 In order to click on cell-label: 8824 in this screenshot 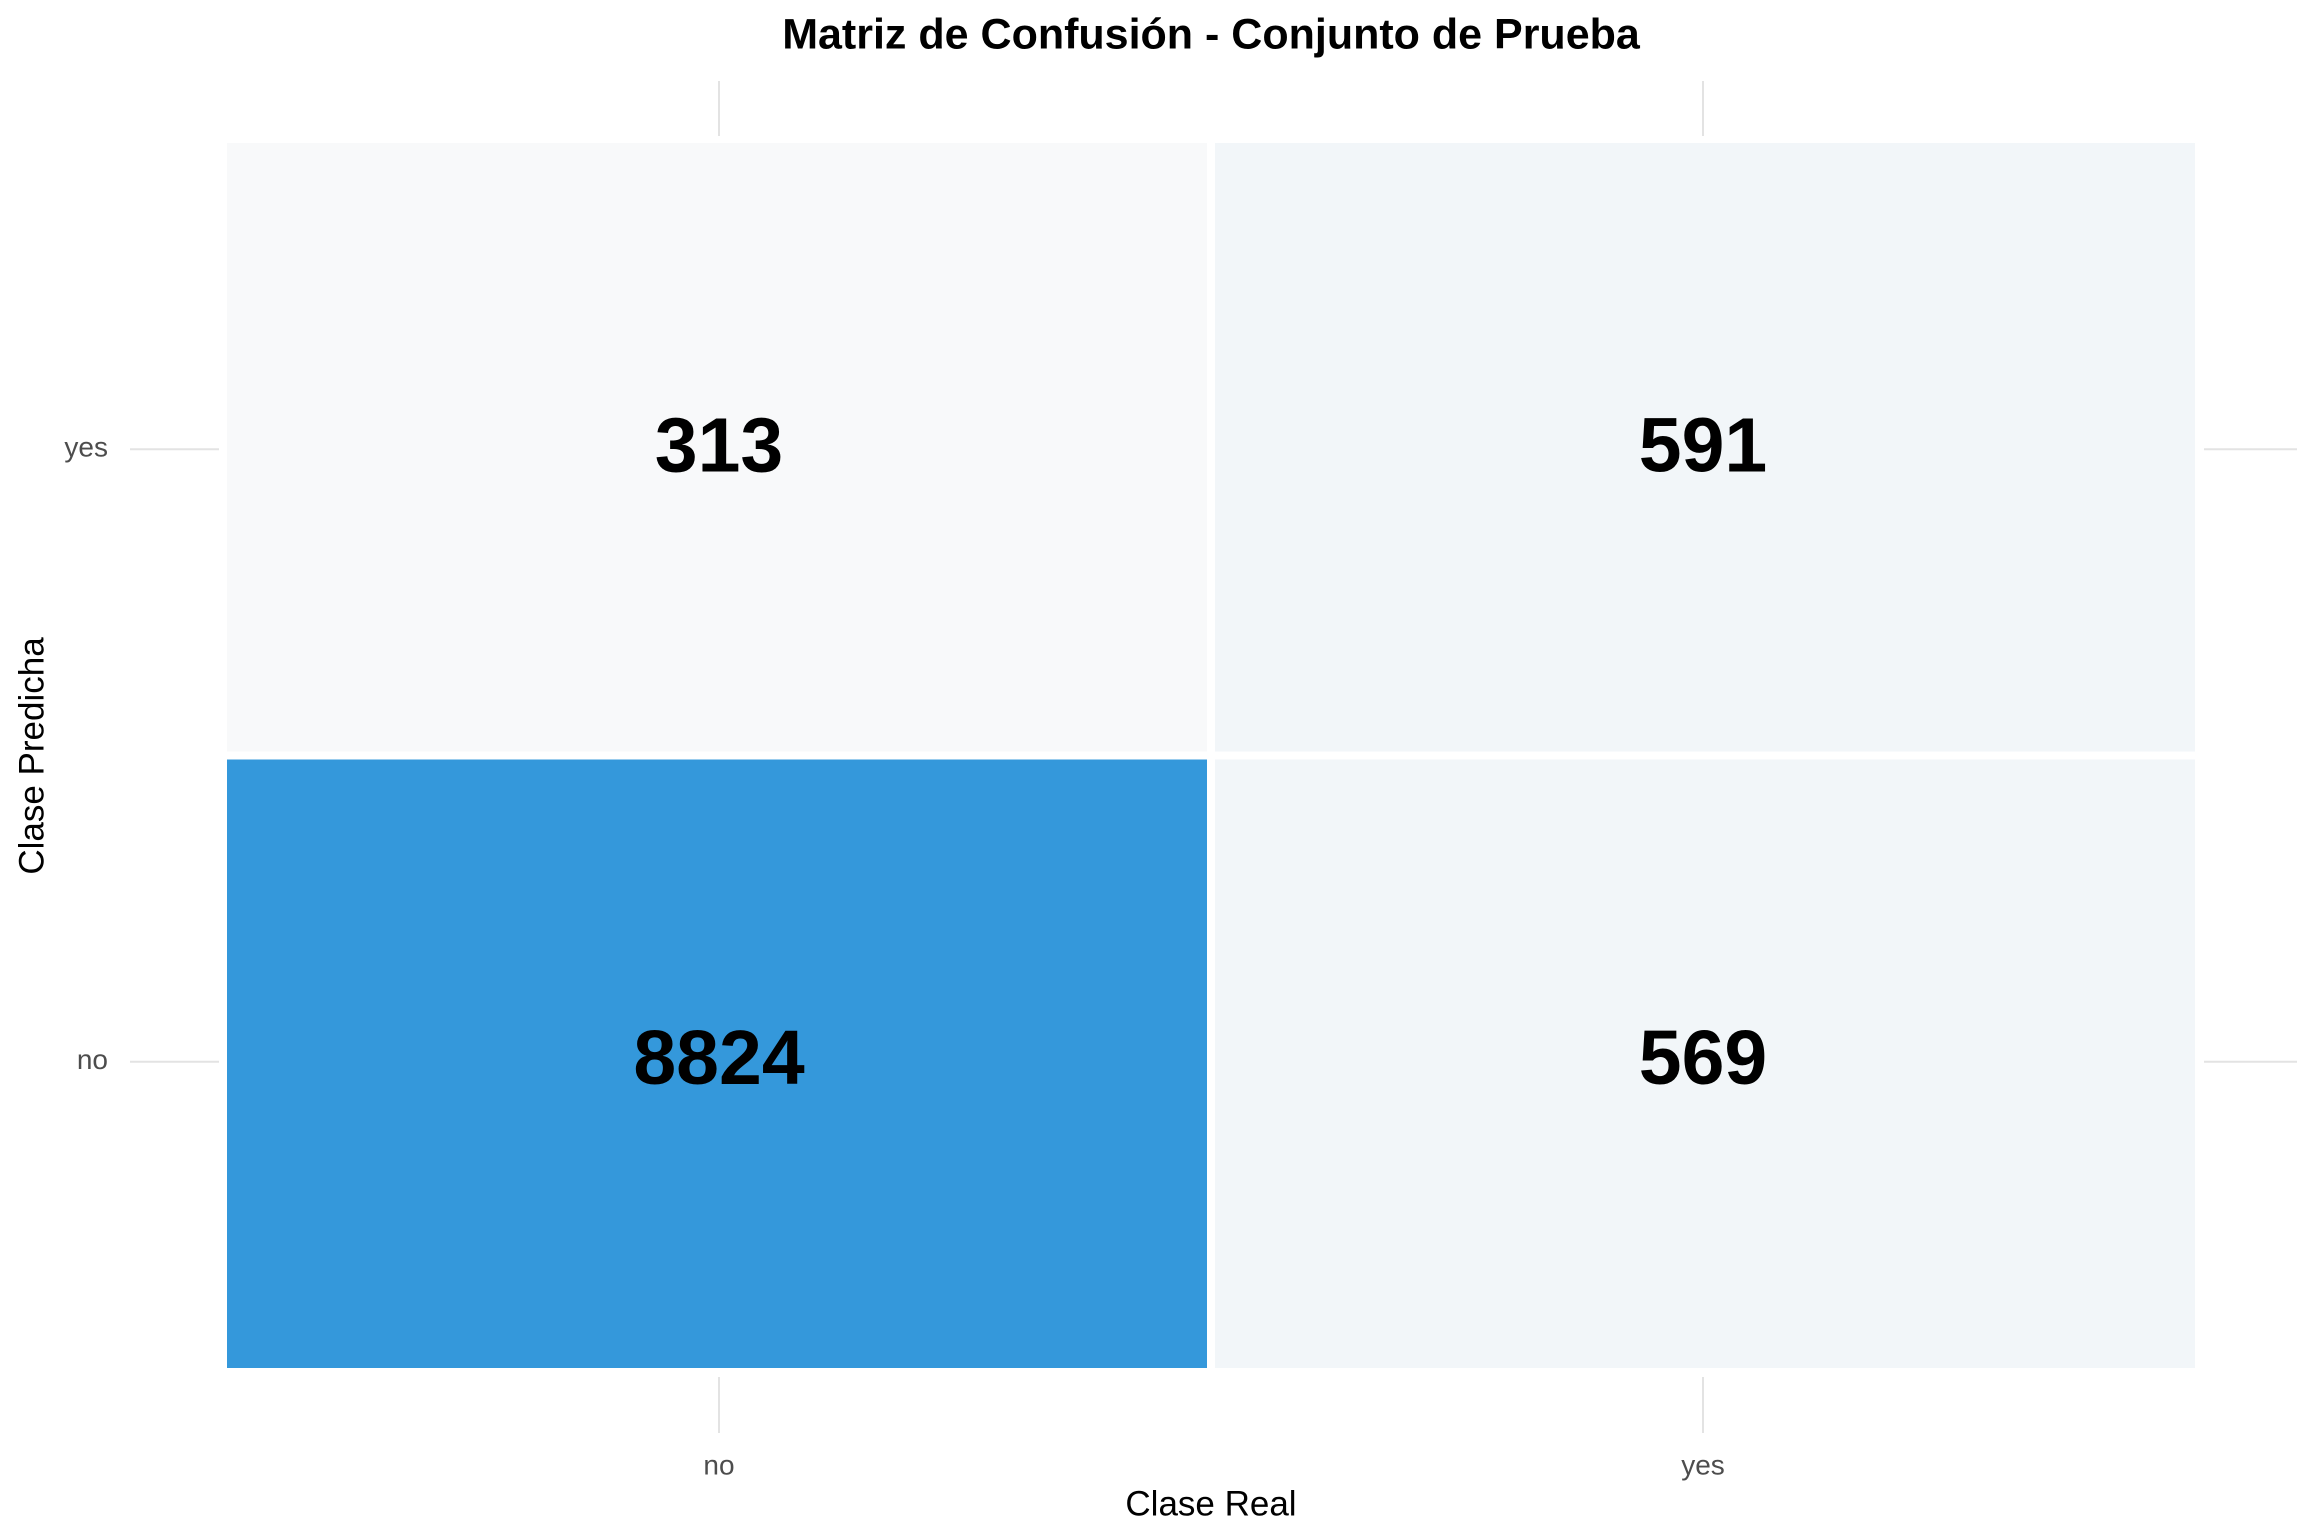, I will do `click(718, 1058)`.